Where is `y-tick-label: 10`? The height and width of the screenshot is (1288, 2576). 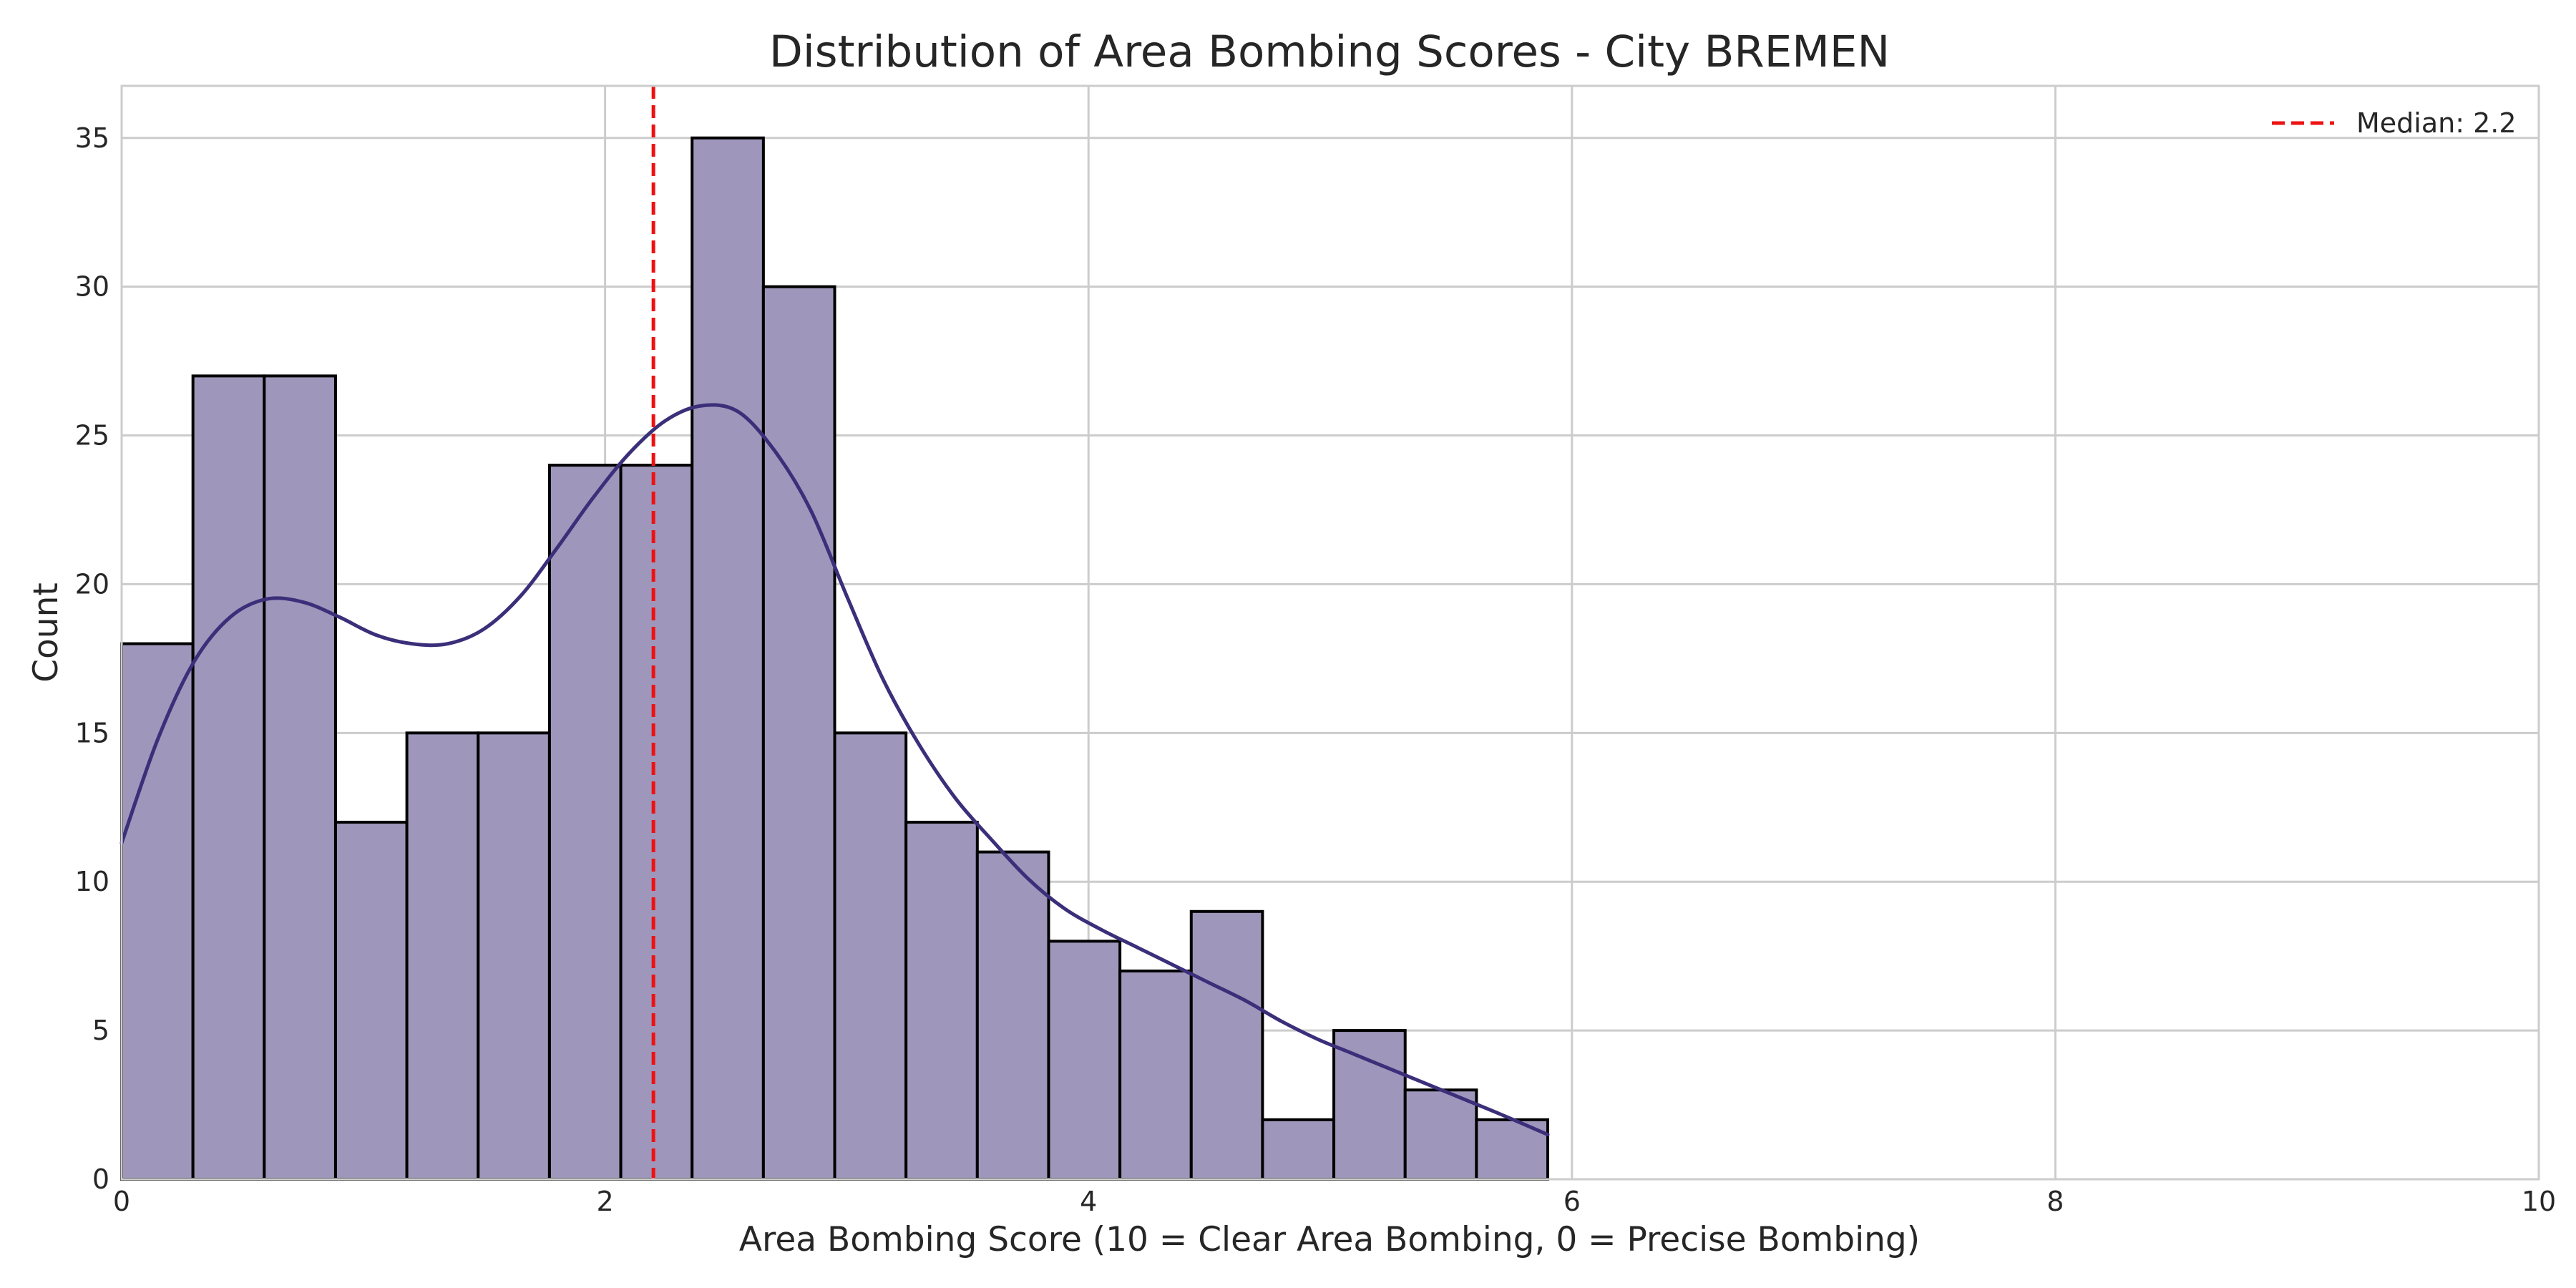 y-tick-label: 10 is located at coordinates (92, 881).